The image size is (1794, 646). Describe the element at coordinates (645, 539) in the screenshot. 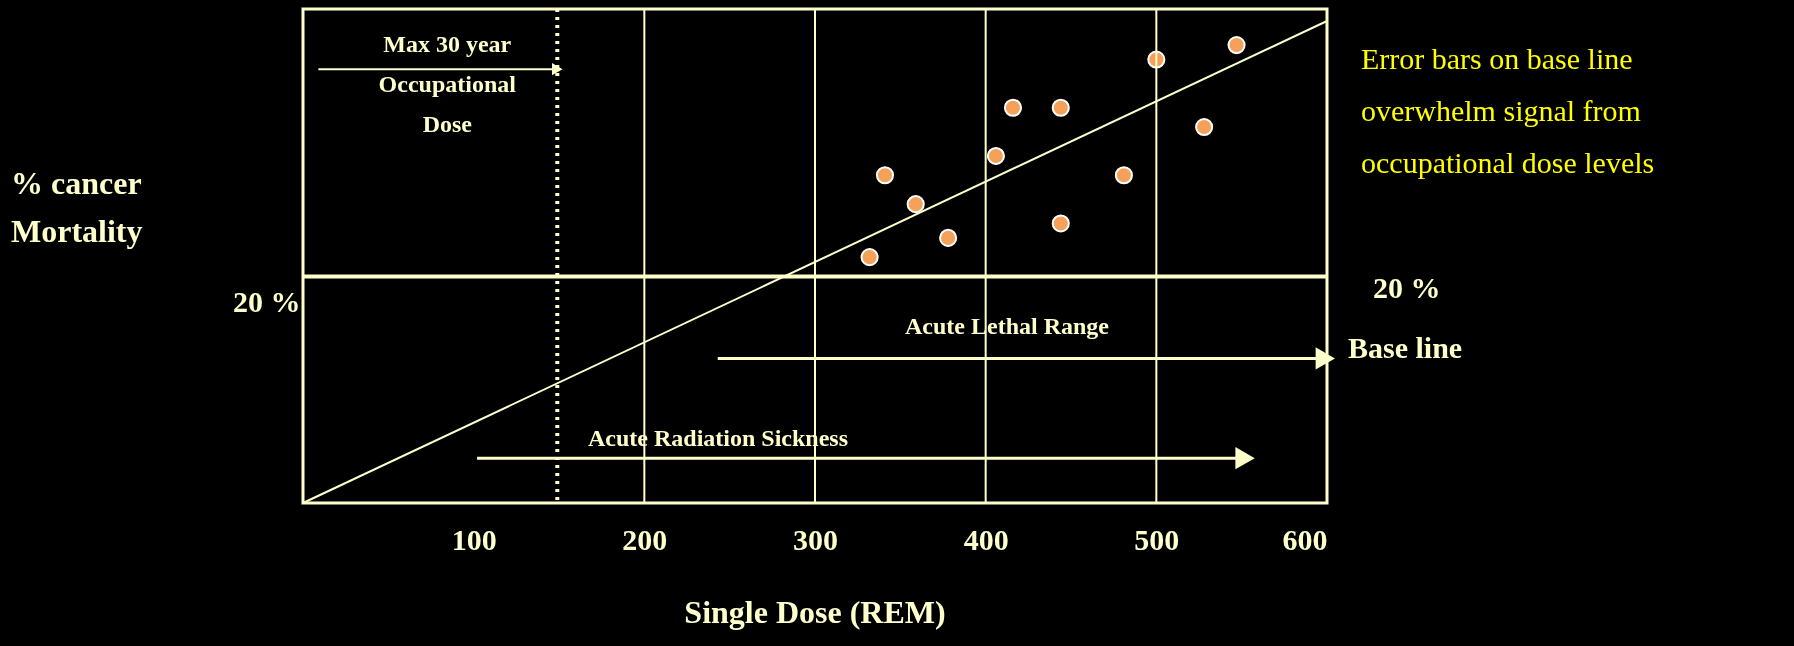

I see `x-tick-label: 200` at that location.